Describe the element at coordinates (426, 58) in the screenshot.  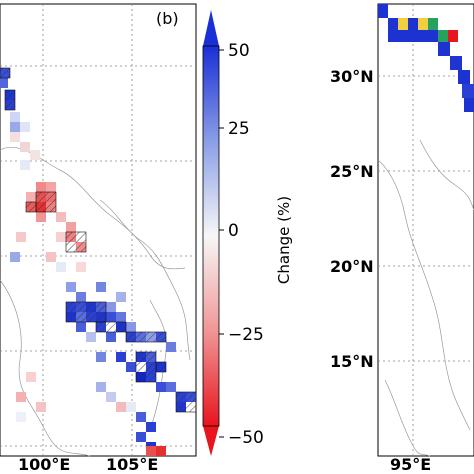
I see `right-data-cells` at that location.